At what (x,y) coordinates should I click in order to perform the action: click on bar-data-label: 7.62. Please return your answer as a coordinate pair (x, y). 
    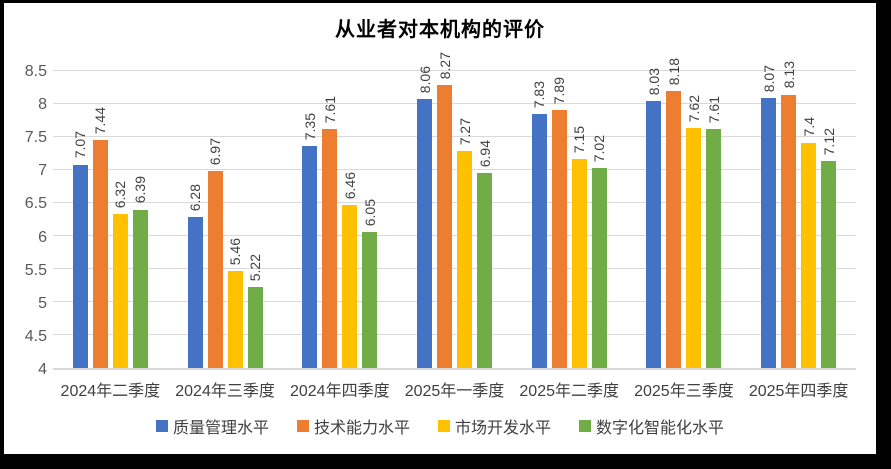
    Looking at the image, I should click on (693, 109).